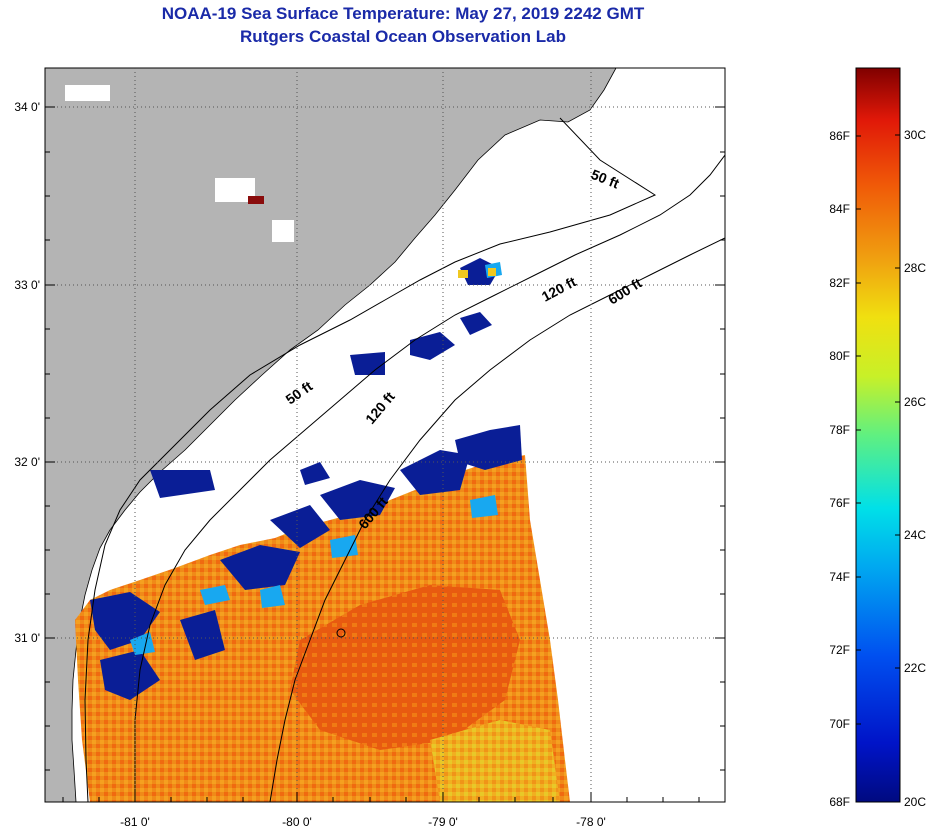 The width and height of the screenshot is (936, 832). What do you see at coordinates (256, 200) in the screenshot?
I see `hot-pixel` at bounding box center [256, 200].